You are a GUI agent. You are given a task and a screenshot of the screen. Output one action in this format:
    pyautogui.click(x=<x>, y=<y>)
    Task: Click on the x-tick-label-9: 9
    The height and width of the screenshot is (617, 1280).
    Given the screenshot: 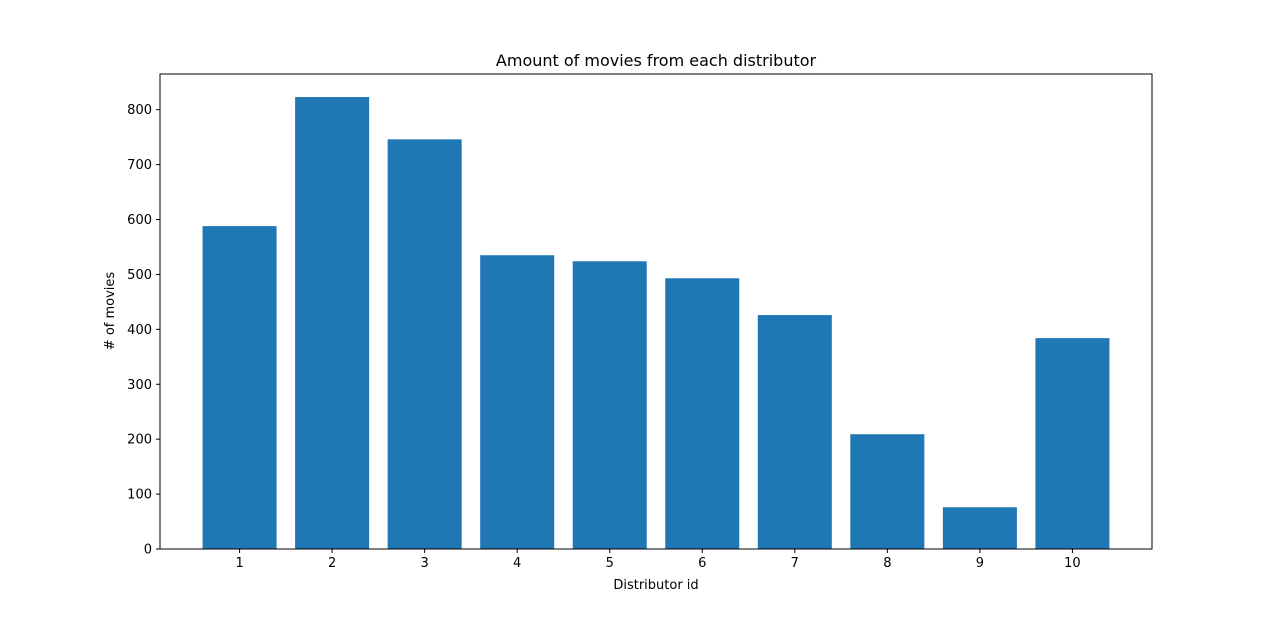 What is the action you would take?
    pyautogui.click(x=980, y=563)
    